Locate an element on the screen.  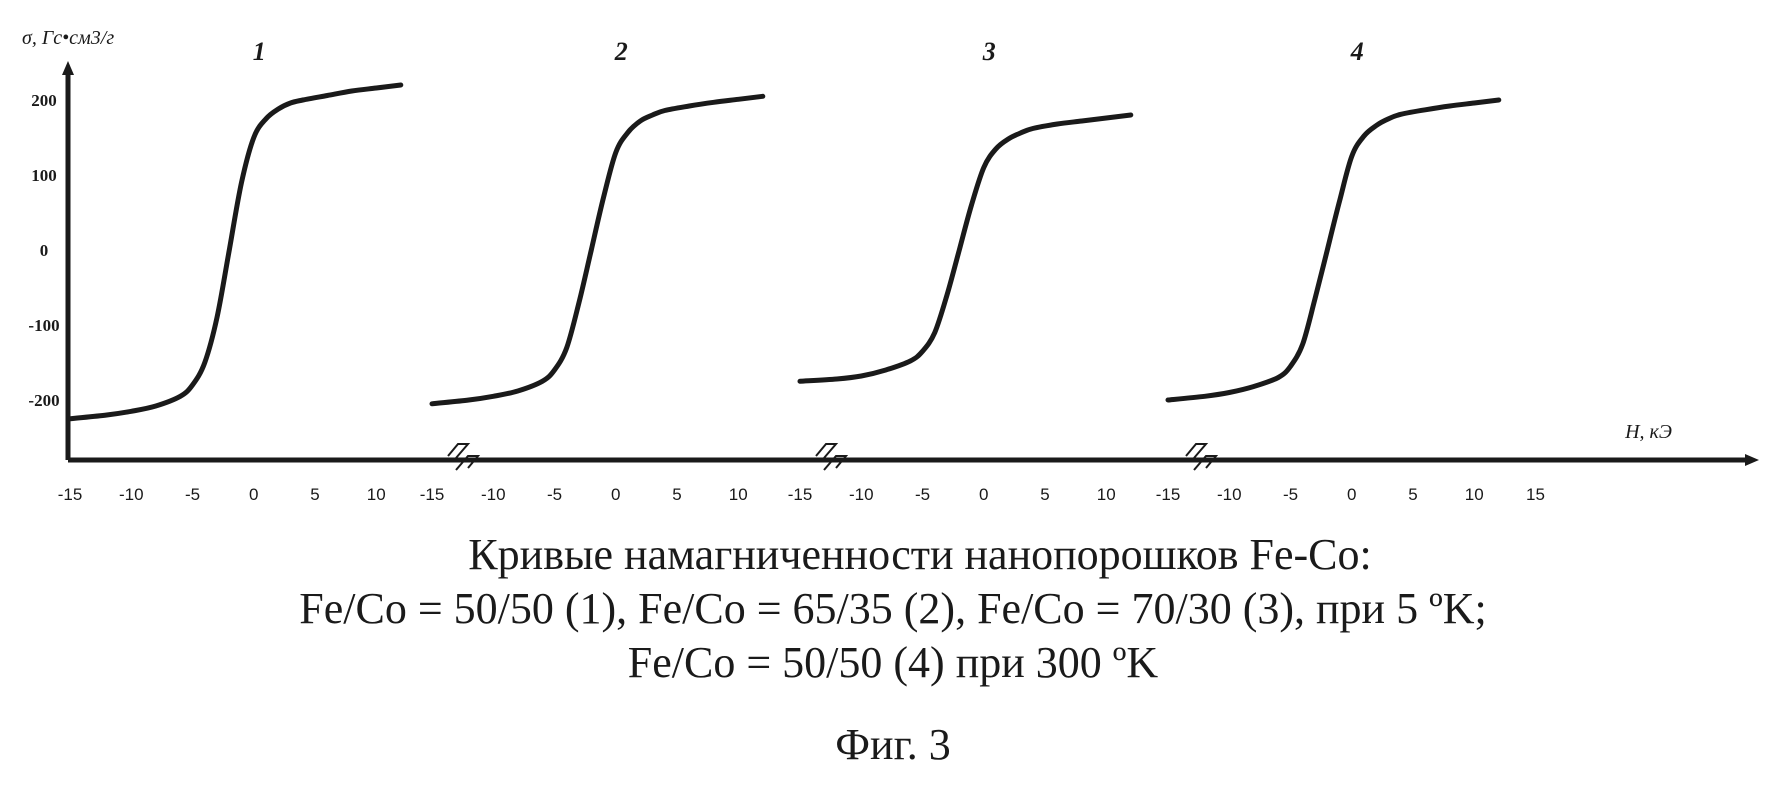
y-tick-label: -200 is located at coordinates (43, 400).